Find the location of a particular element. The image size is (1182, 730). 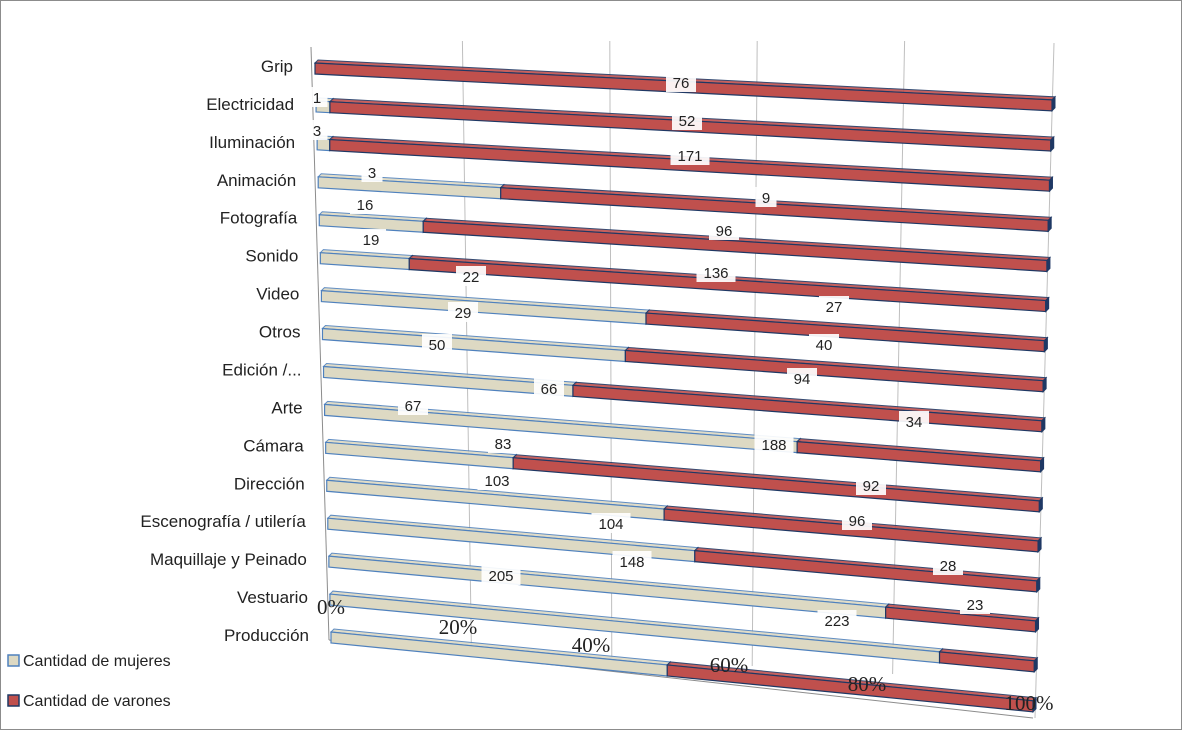

data-label-varones: 28 is located at coordinates (948, 565).